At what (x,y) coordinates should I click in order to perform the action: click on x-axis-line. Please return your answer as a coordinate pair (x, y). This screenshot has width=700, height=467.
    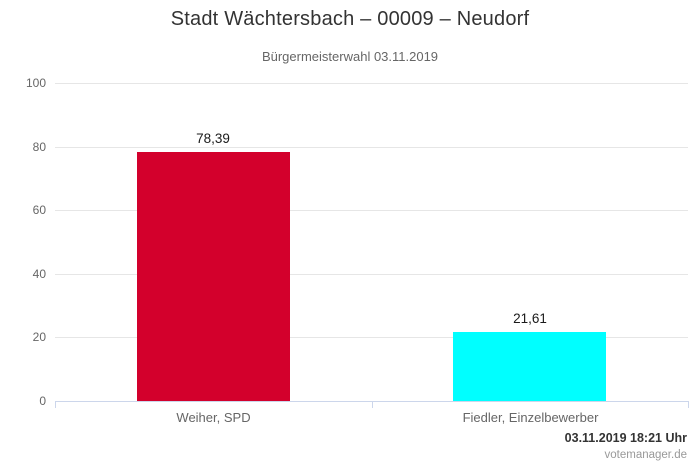
    Looking at the image, I should click on (372, 401).